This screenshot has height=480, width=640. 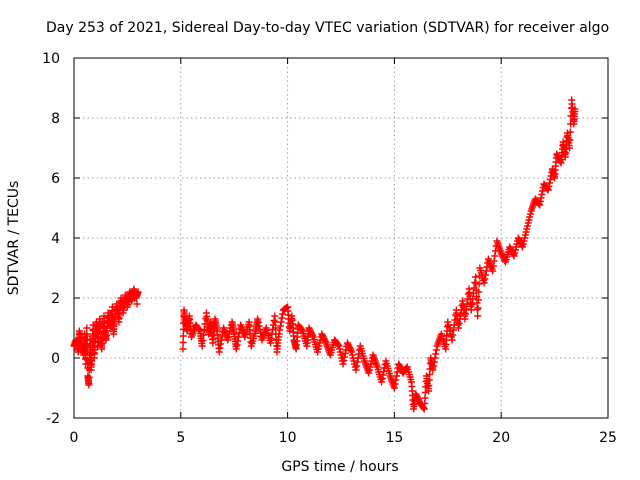 What do you see at coordinates (55, 119) in the screenshot?
I see `y-tick-label: 8` at bounding box center [55, 119].